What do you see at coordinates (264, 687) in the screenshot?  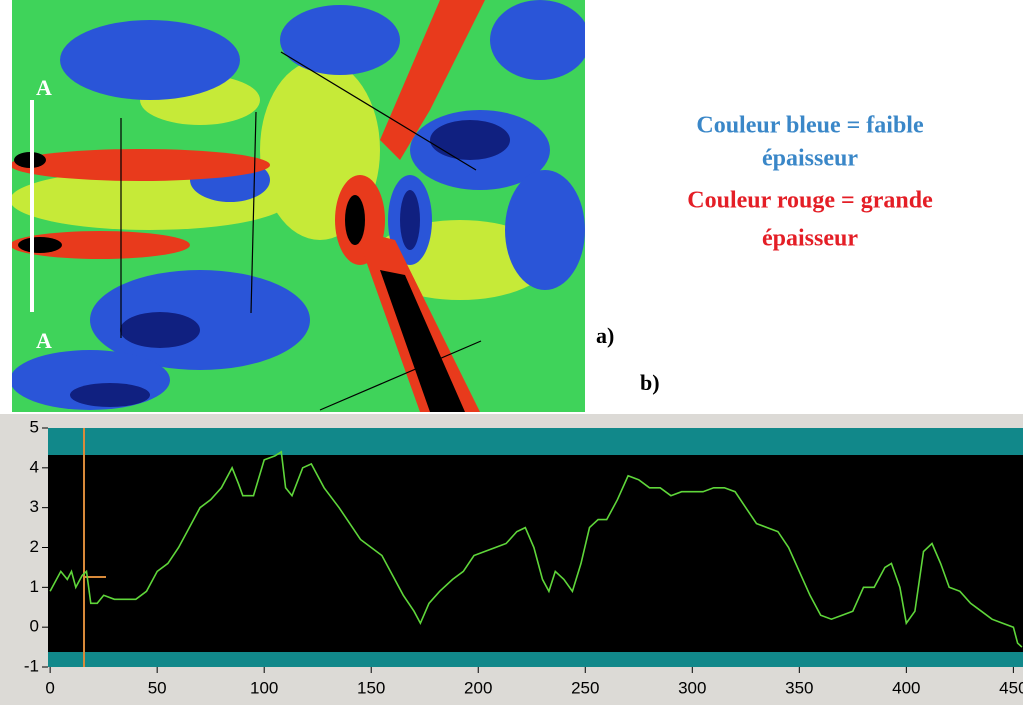 I see `x-tick-label: 100` at bounding box center [264, 687].